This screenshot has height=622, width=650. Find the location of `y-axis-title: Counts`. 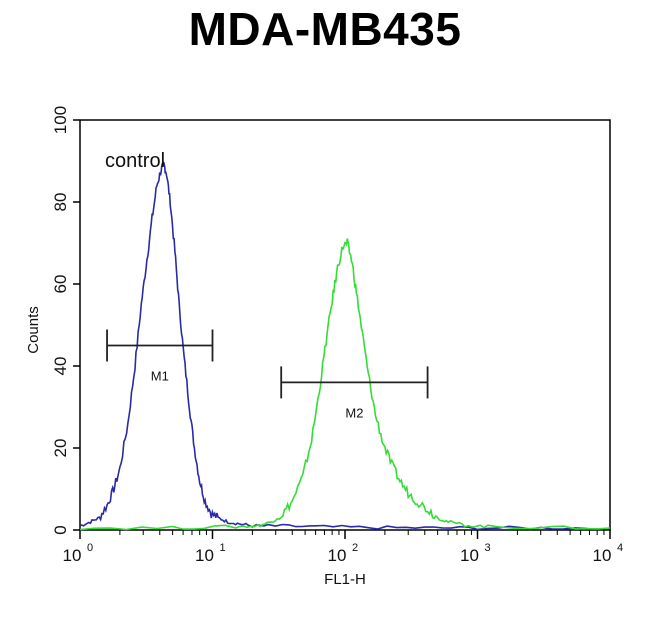

y-axis-title: Counts is located at coordinates (33, 330).